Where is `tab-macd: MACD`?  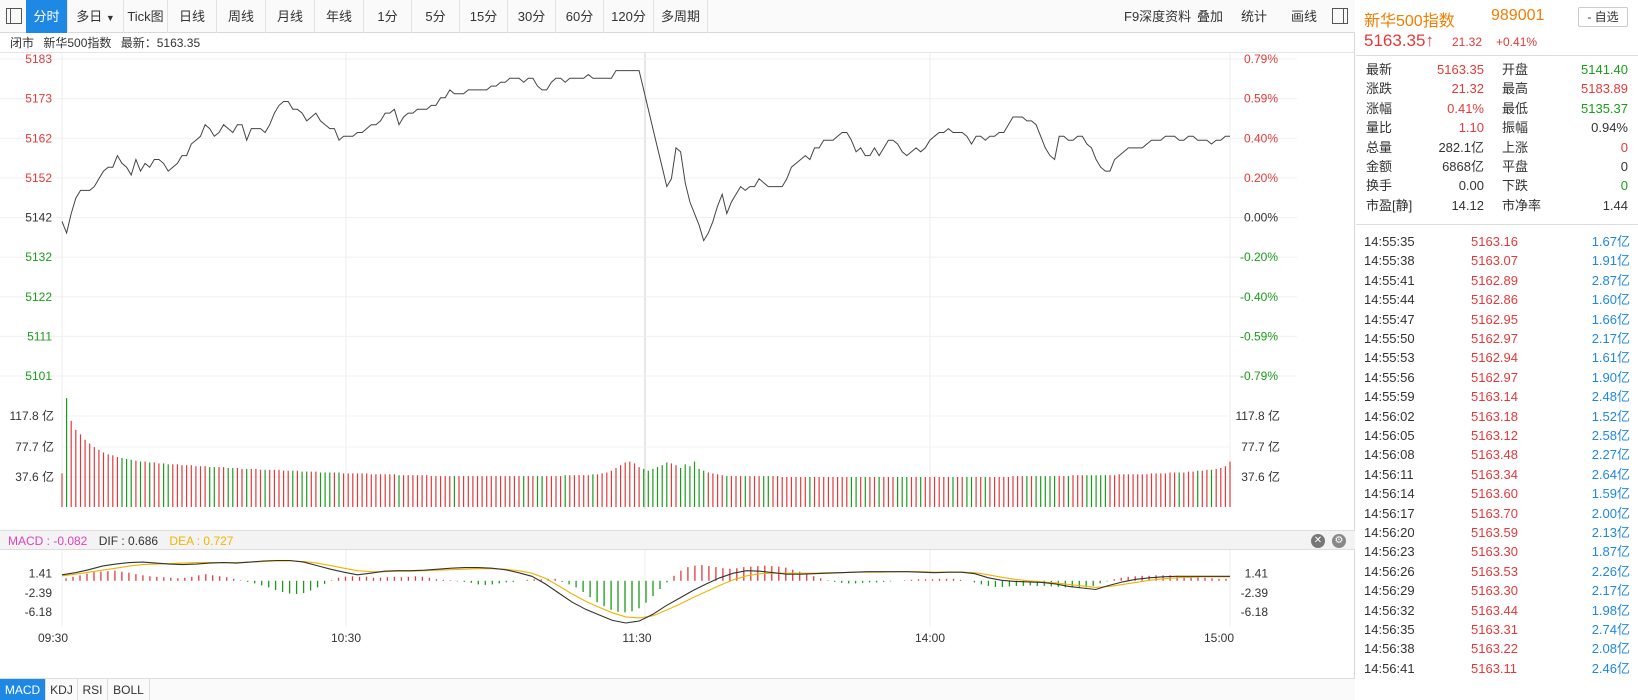
tab-macd: MACD is located at coordinates (23, 689).